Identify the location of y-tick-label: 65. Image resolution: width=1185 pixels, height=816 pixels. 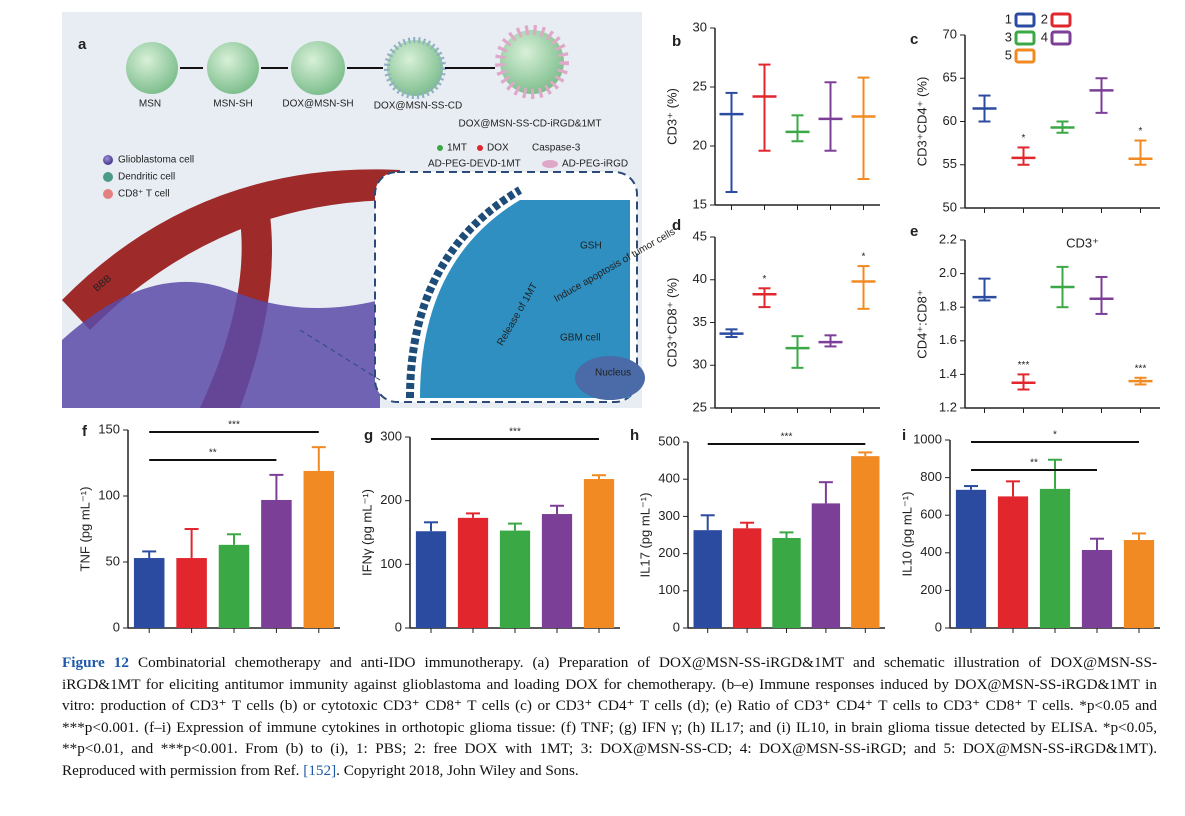
(950, 77).